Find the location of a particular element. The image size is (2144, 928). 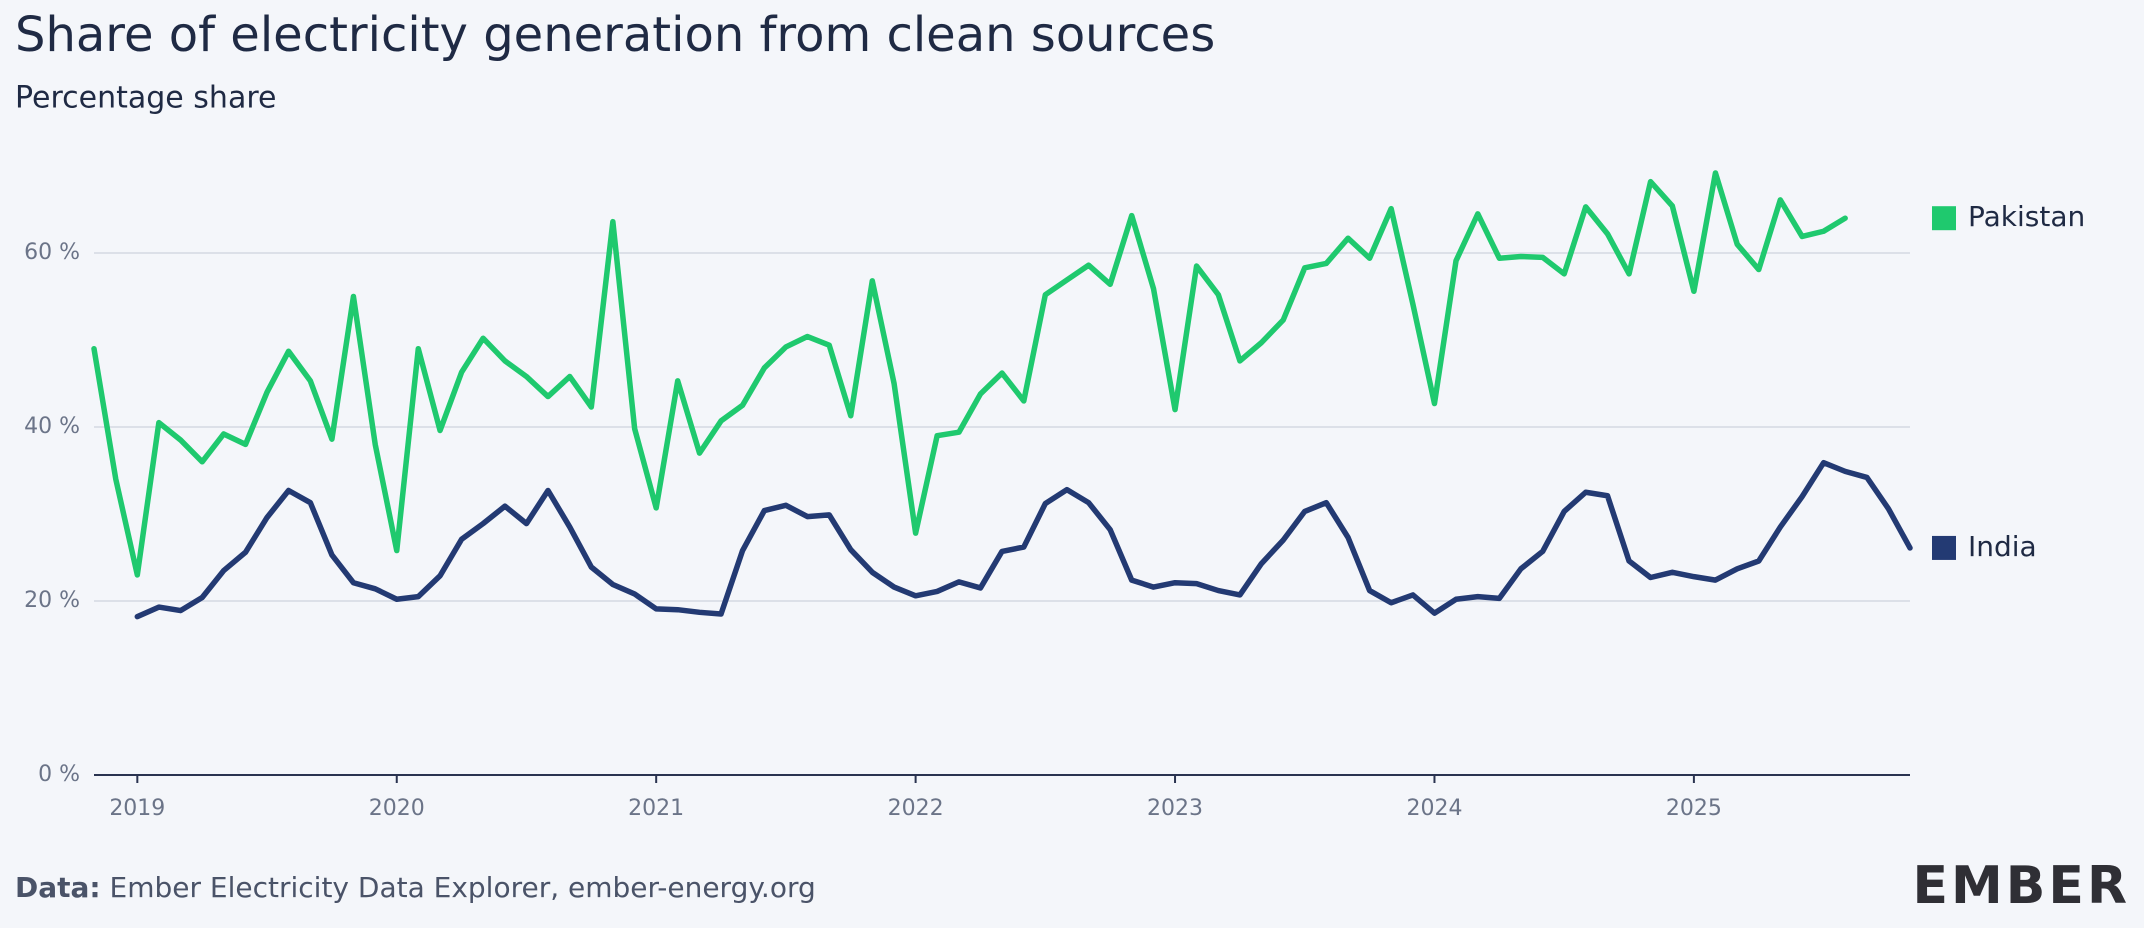

line is located at coordinates (1023, 539).